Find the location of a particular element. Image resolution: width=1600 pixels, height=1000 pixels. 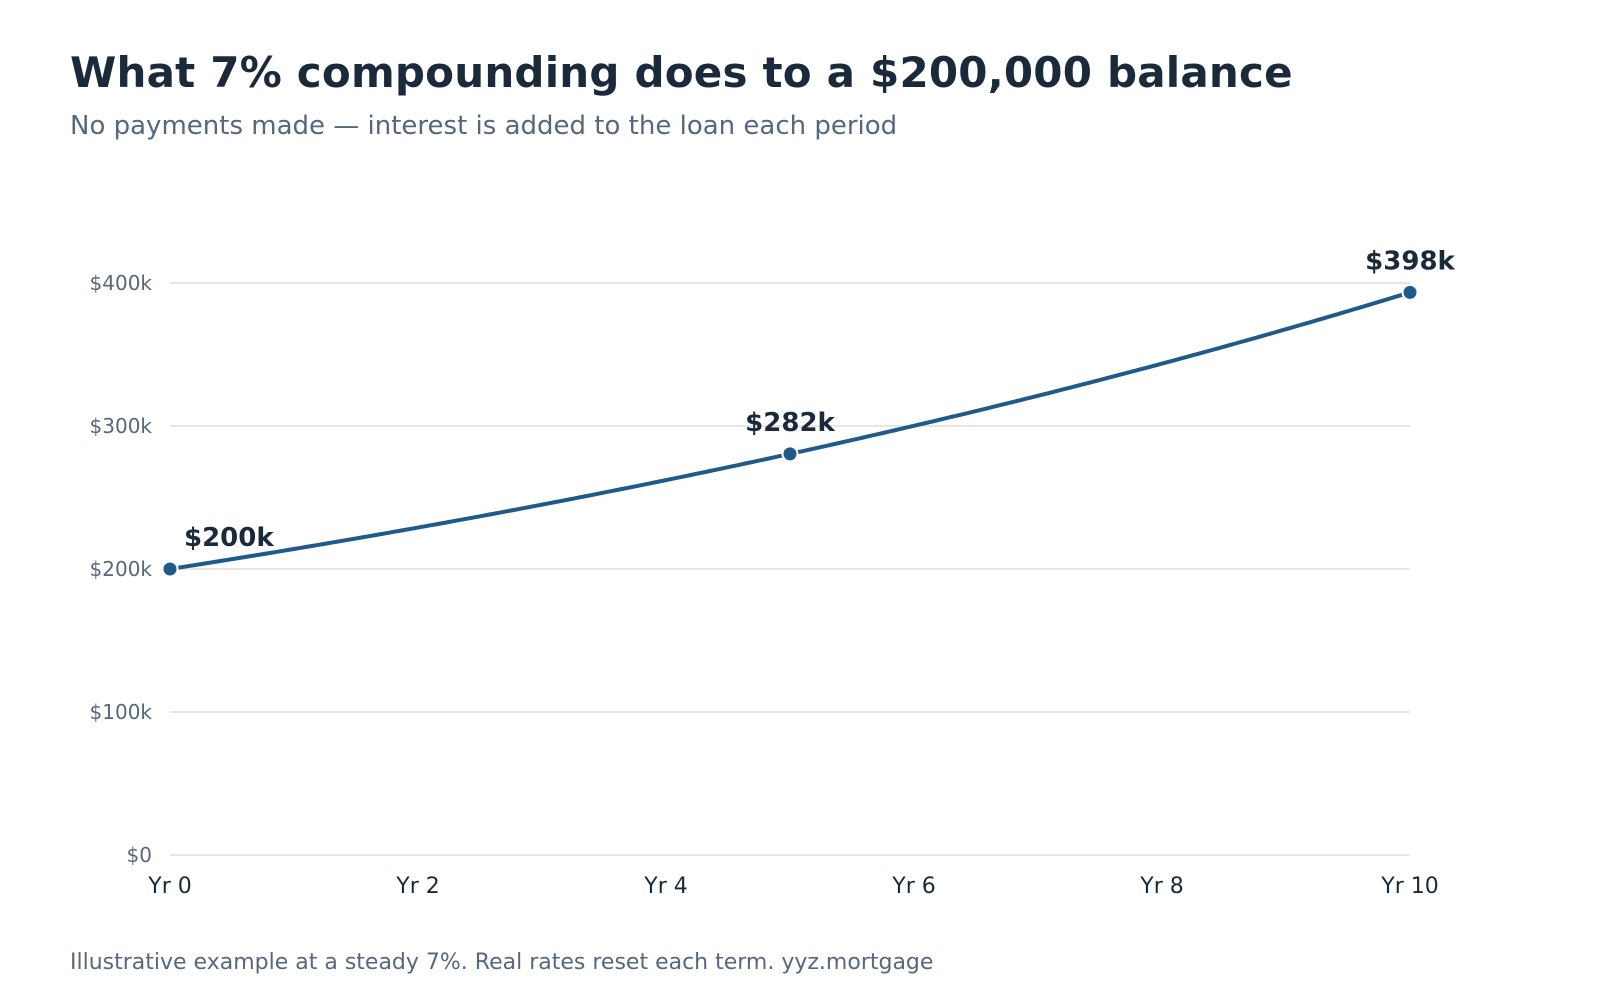

point-value-label: $200k is located at coordinates (229, 538).